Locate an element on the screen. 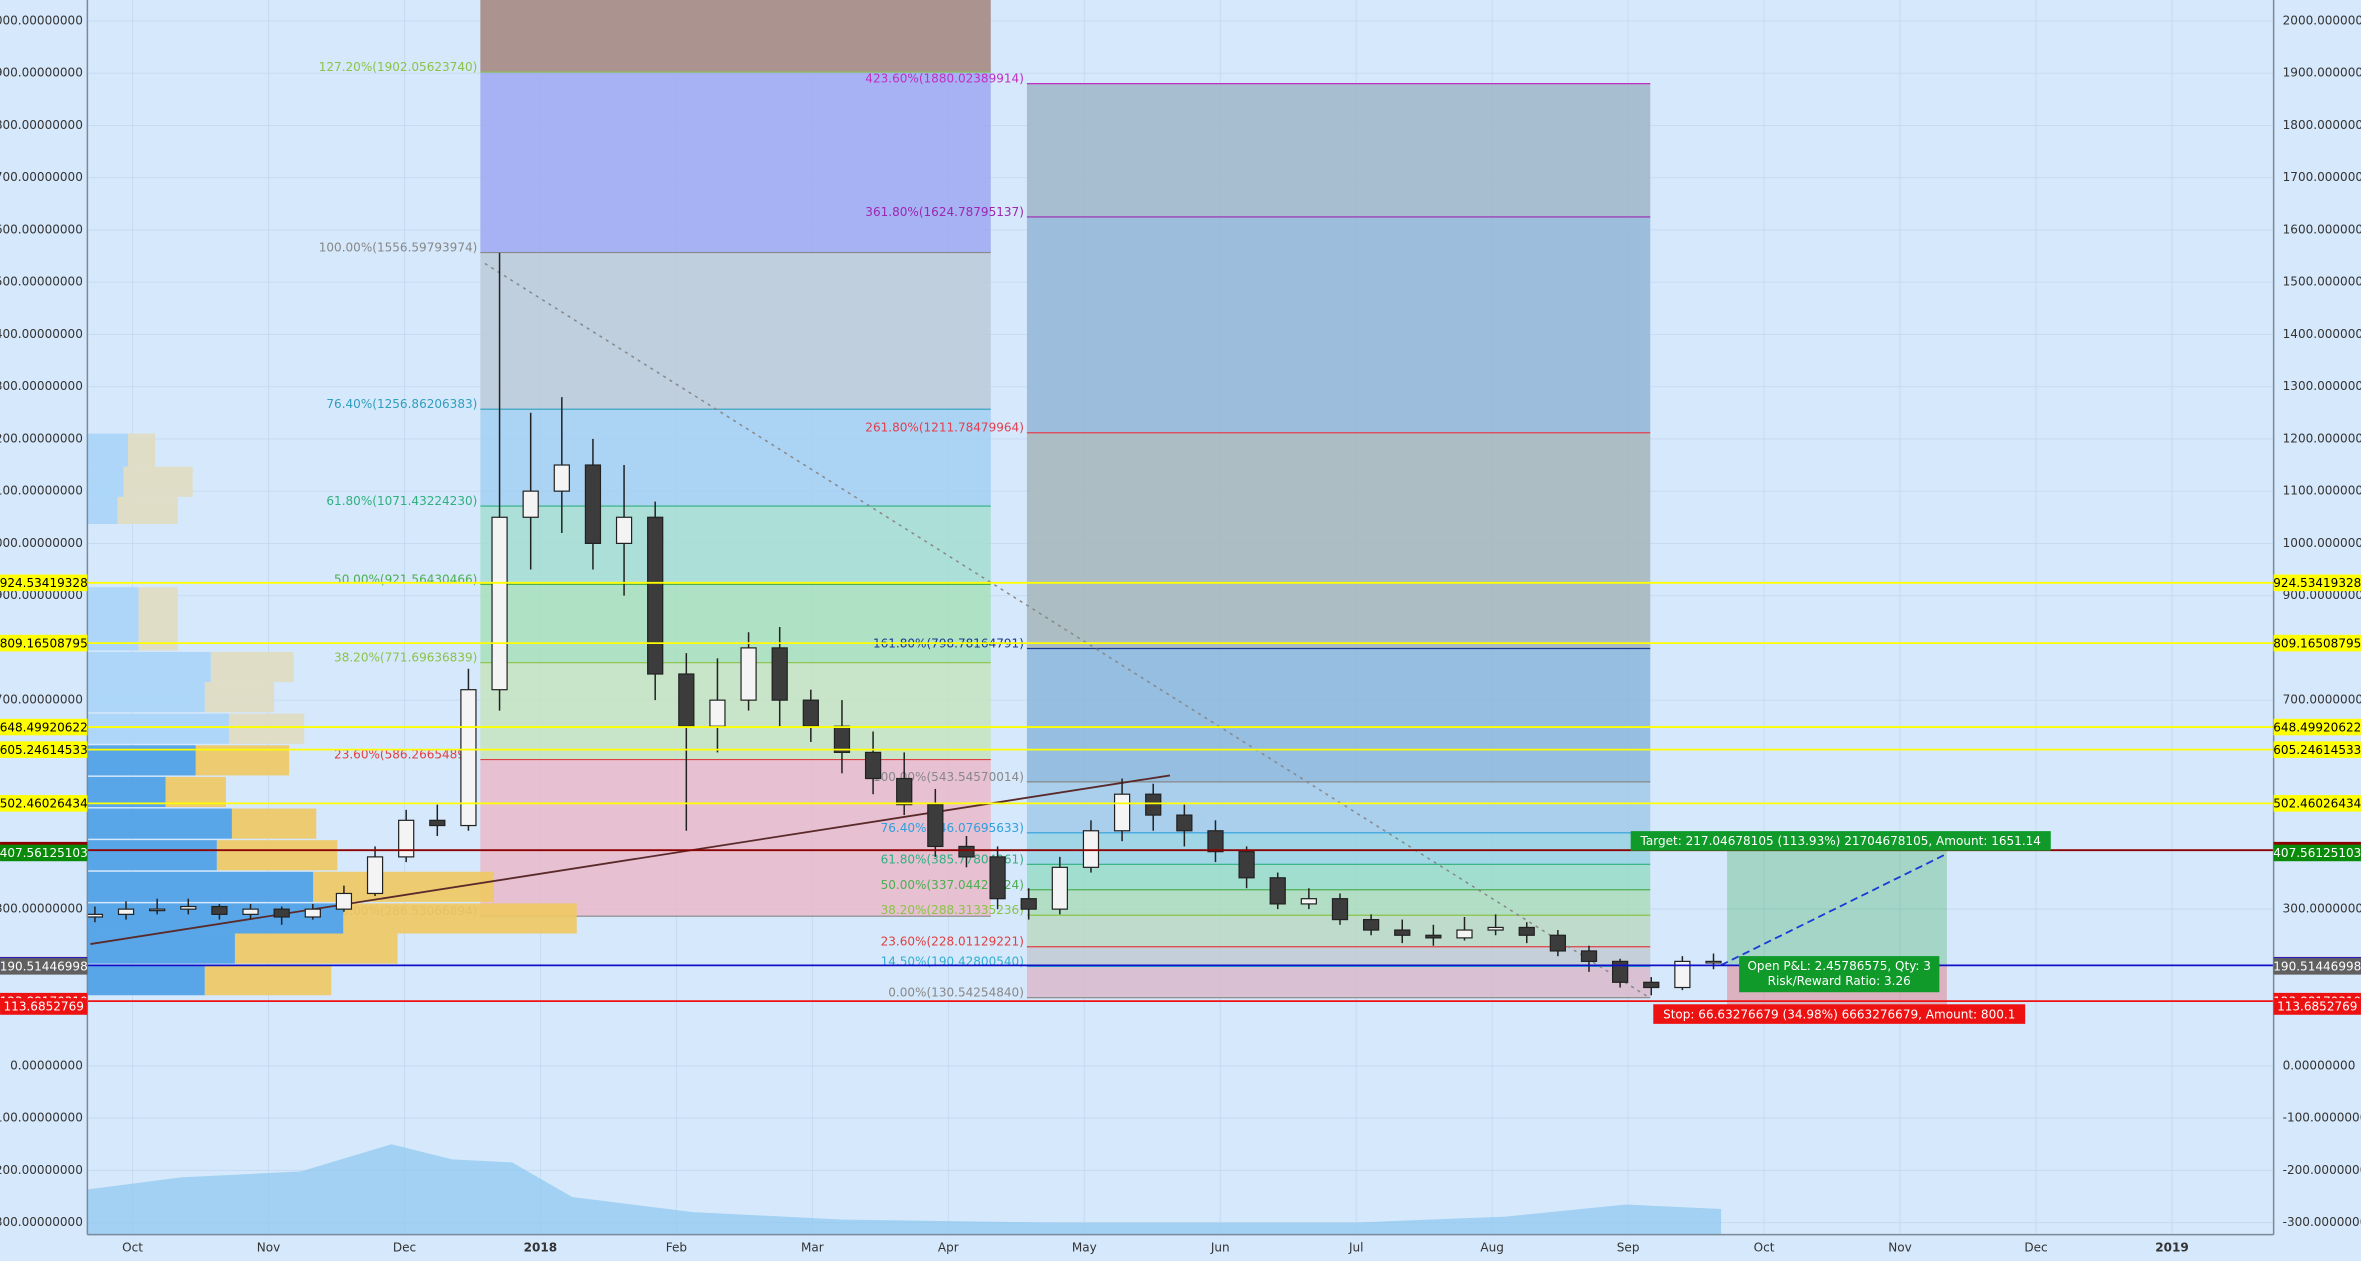 This screenshot has height=1261, width=2361. x-tick-label: 2019 is located at coordinates (2172, 1248).